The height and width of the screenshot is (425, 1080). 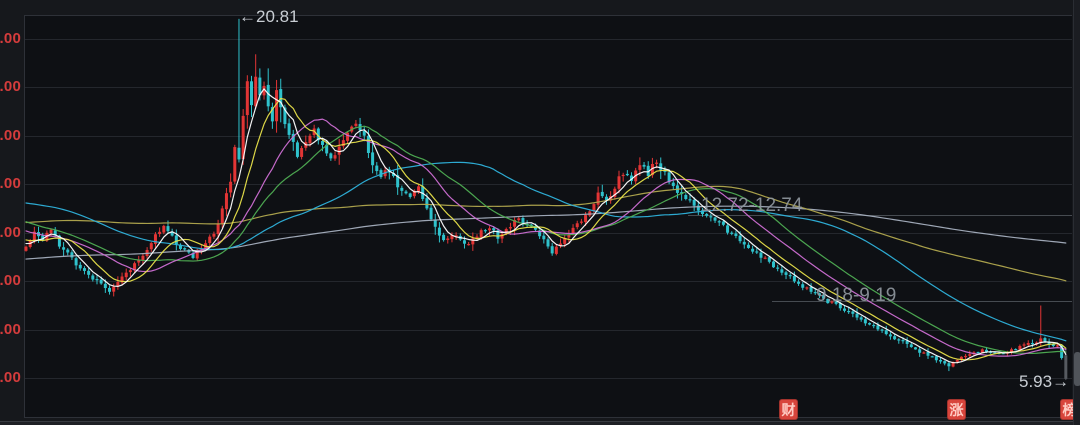 I want to click on y-axis-label: 18.00, so click(x=10, y=87).